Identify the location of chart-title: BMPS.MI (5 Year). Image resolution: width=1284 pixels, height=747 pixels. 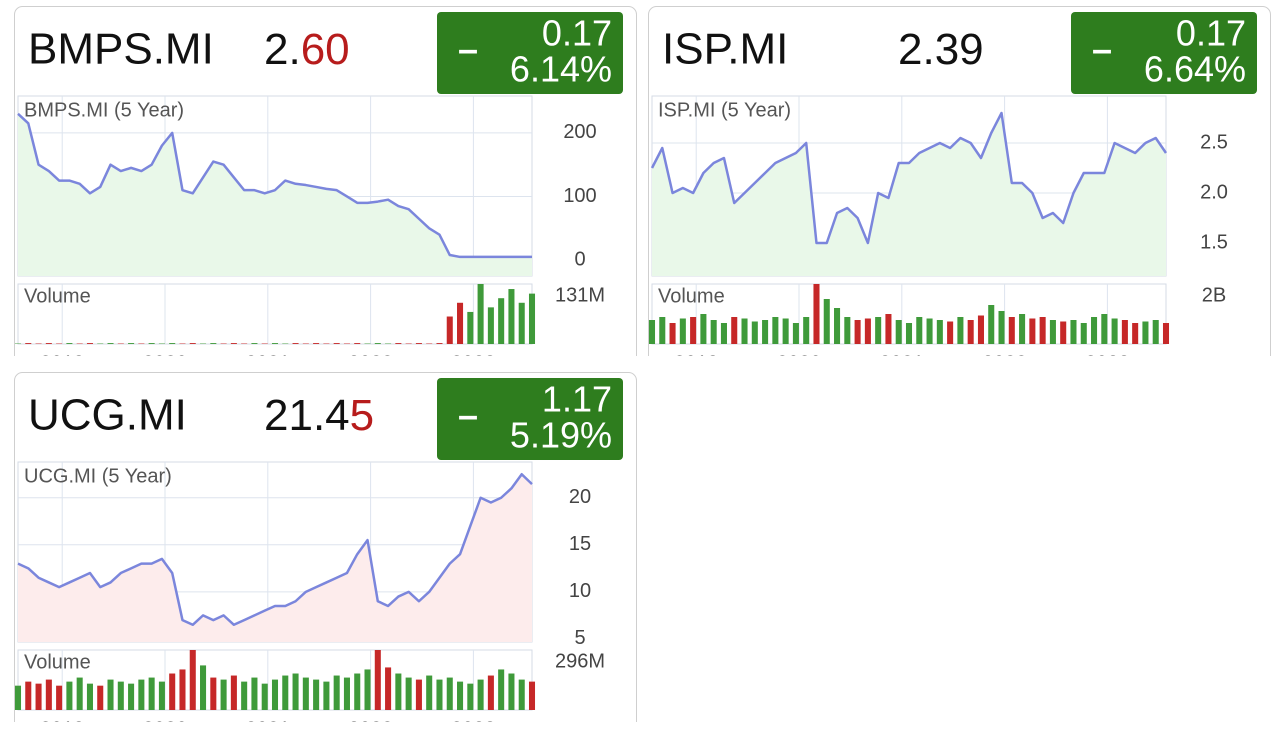
(104, 110).